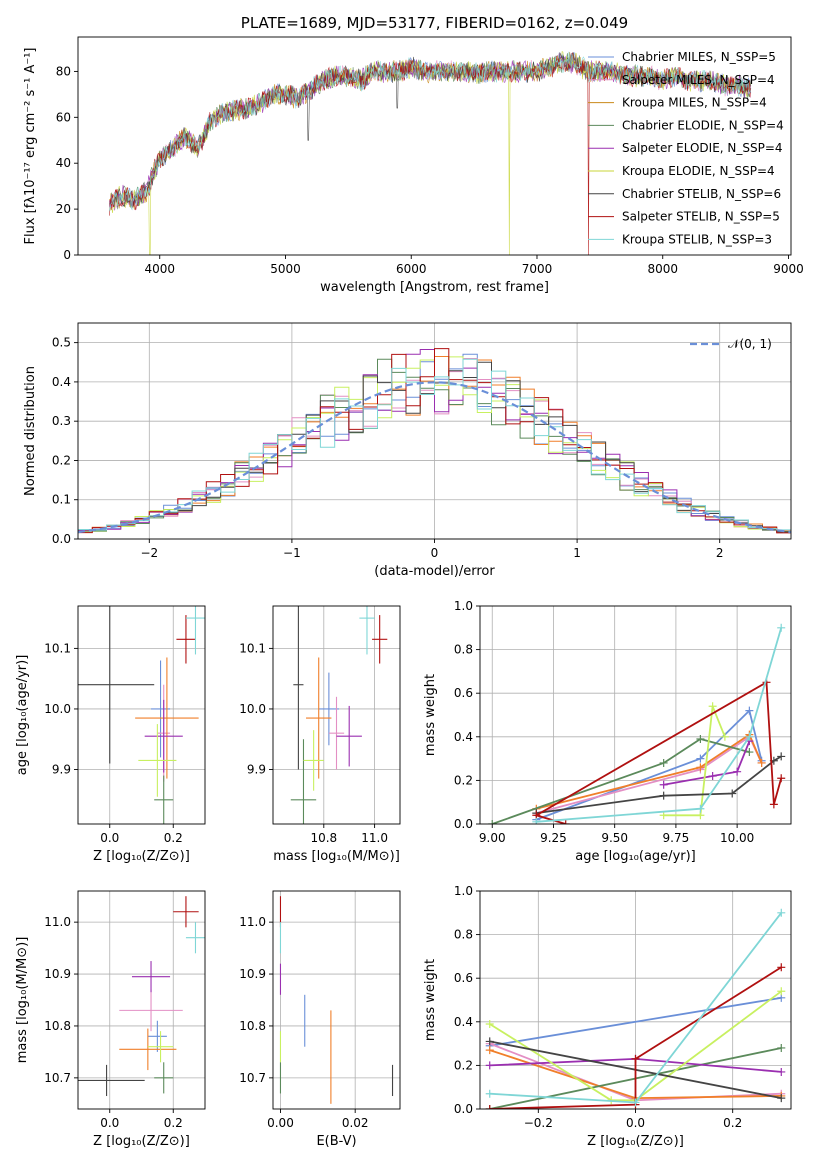 This screenshot has width=819, height=1170. What do you see at coordinates (285, 269) in the screenshot?
I see `x-tick-label: 5000` at bounding box center [285, 269].